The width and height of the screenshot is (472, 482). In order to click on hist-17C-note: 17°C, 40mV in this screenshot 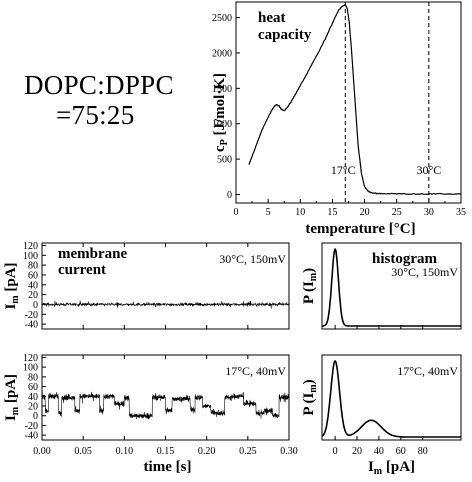, I will do `click(427, 371)`.